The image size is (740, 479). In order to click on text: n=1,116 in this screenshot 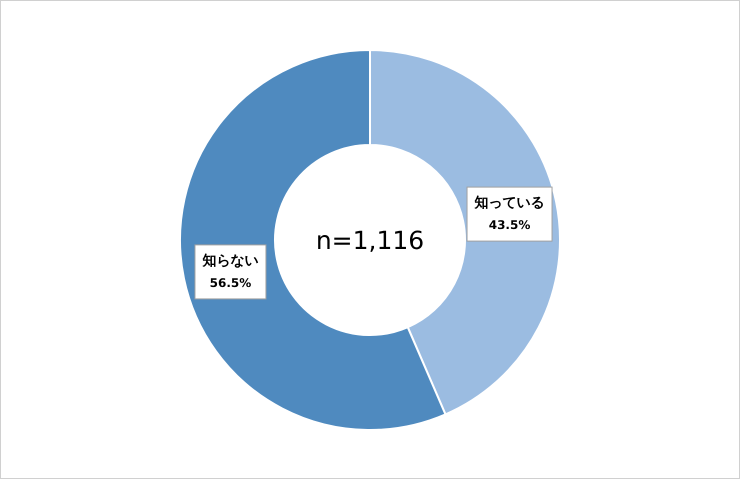, I will do `click(370, 240)`.